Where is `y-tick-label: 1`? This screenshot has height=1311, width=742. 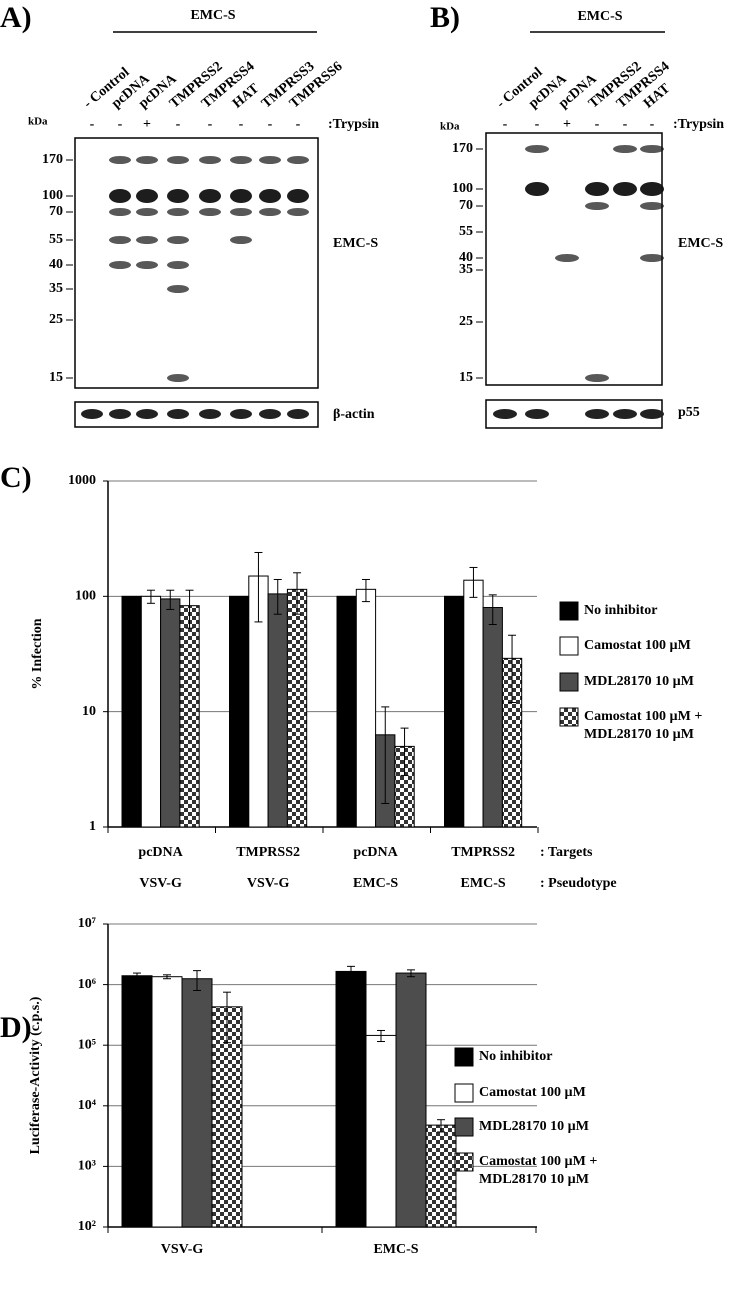
y-tick-label: 1 is located at coordinates (92, 826).